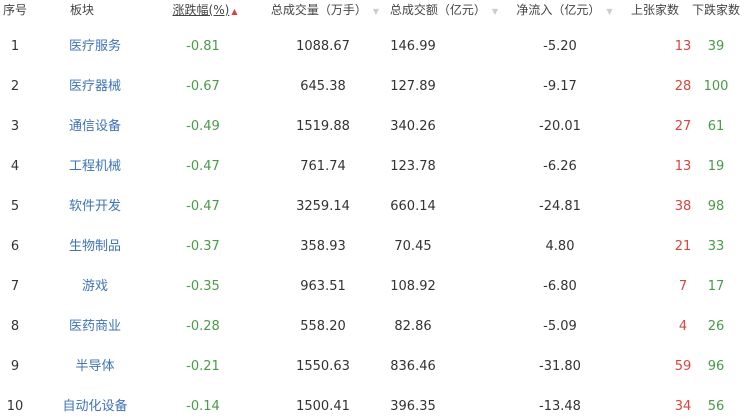  What do you see at coordinates (203, 86) in the screenshot?
I see `cell-change: -0.67` at bounding box center [203, 86].